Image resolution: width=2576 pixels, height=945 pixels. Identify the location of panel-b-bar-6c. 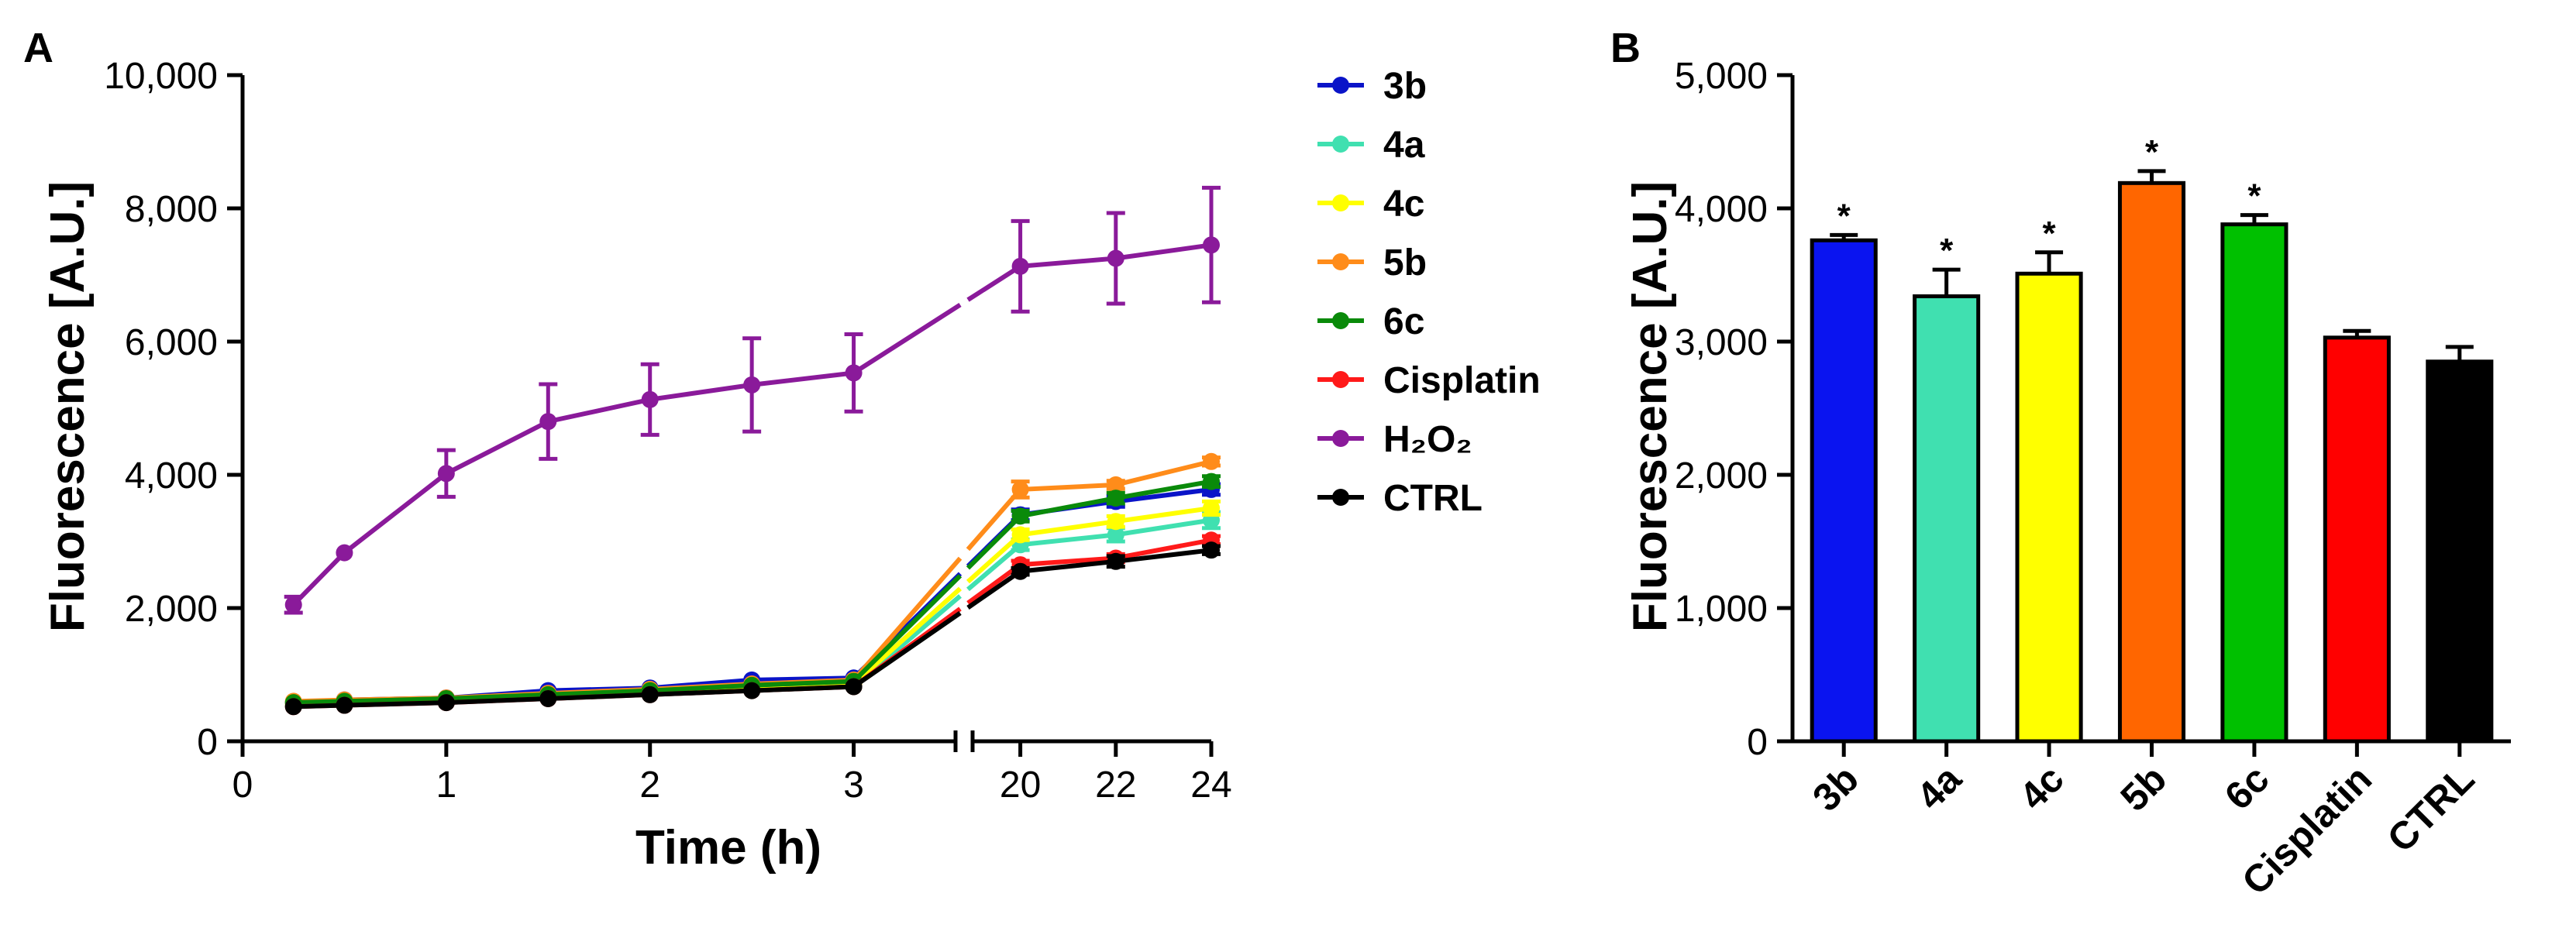
(2254, 483).